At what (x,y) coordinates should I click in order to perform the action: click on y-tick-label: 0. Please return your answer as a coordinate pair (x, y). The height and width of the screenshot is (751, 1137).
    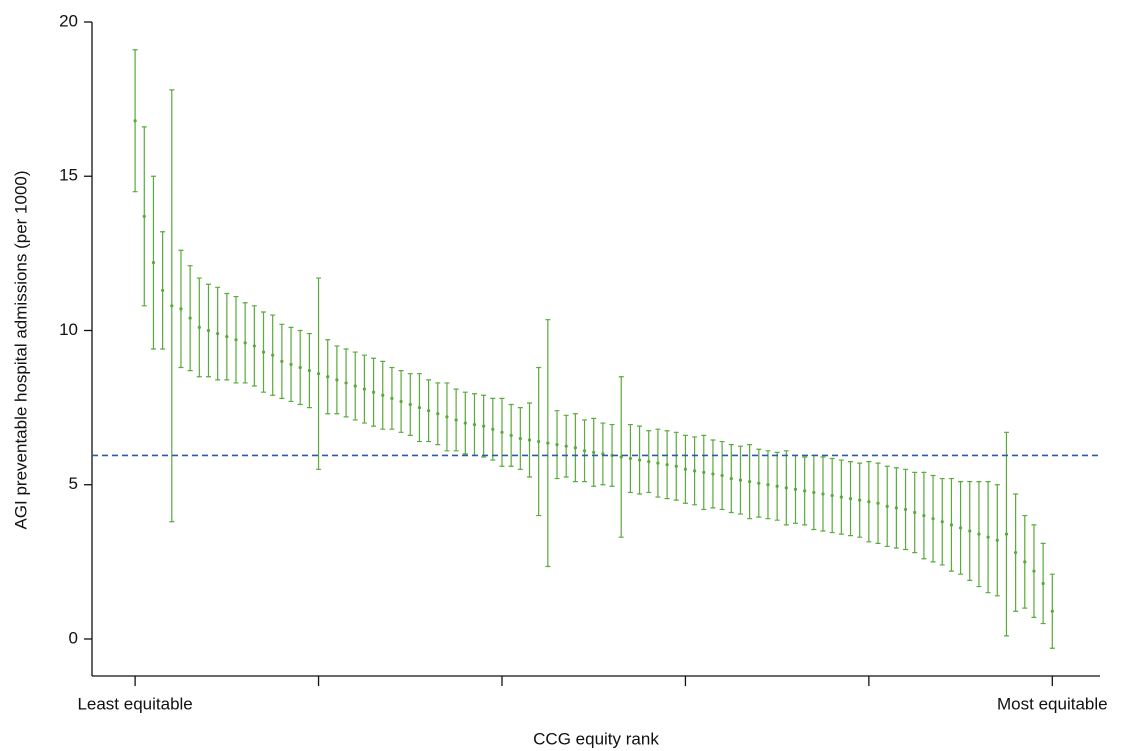
    Looking at the image, I should click on (73, 637).